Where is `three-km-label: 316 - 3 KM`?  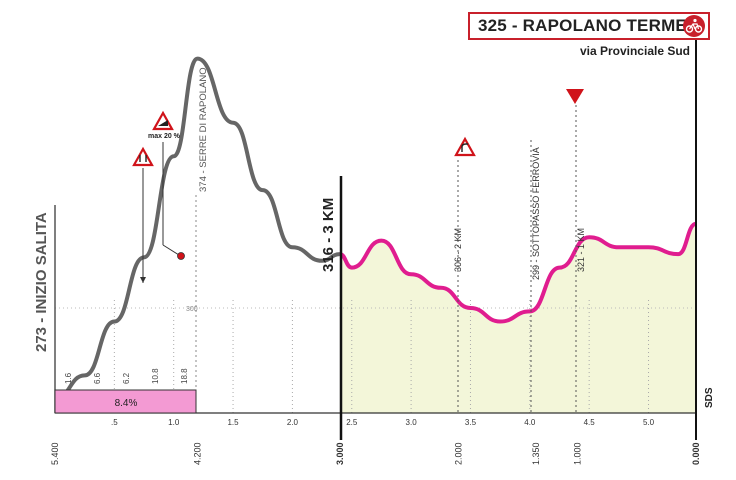
three-km-label: 316 - 3 KM is located at coordinates (328, 235).